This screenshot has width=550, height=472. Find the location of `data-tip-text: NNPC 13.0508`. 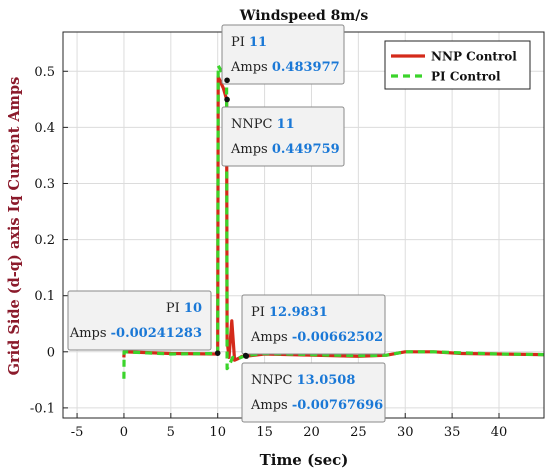

data-tip-text: NNPC 13.0508 is located at coordinates (303, 380).